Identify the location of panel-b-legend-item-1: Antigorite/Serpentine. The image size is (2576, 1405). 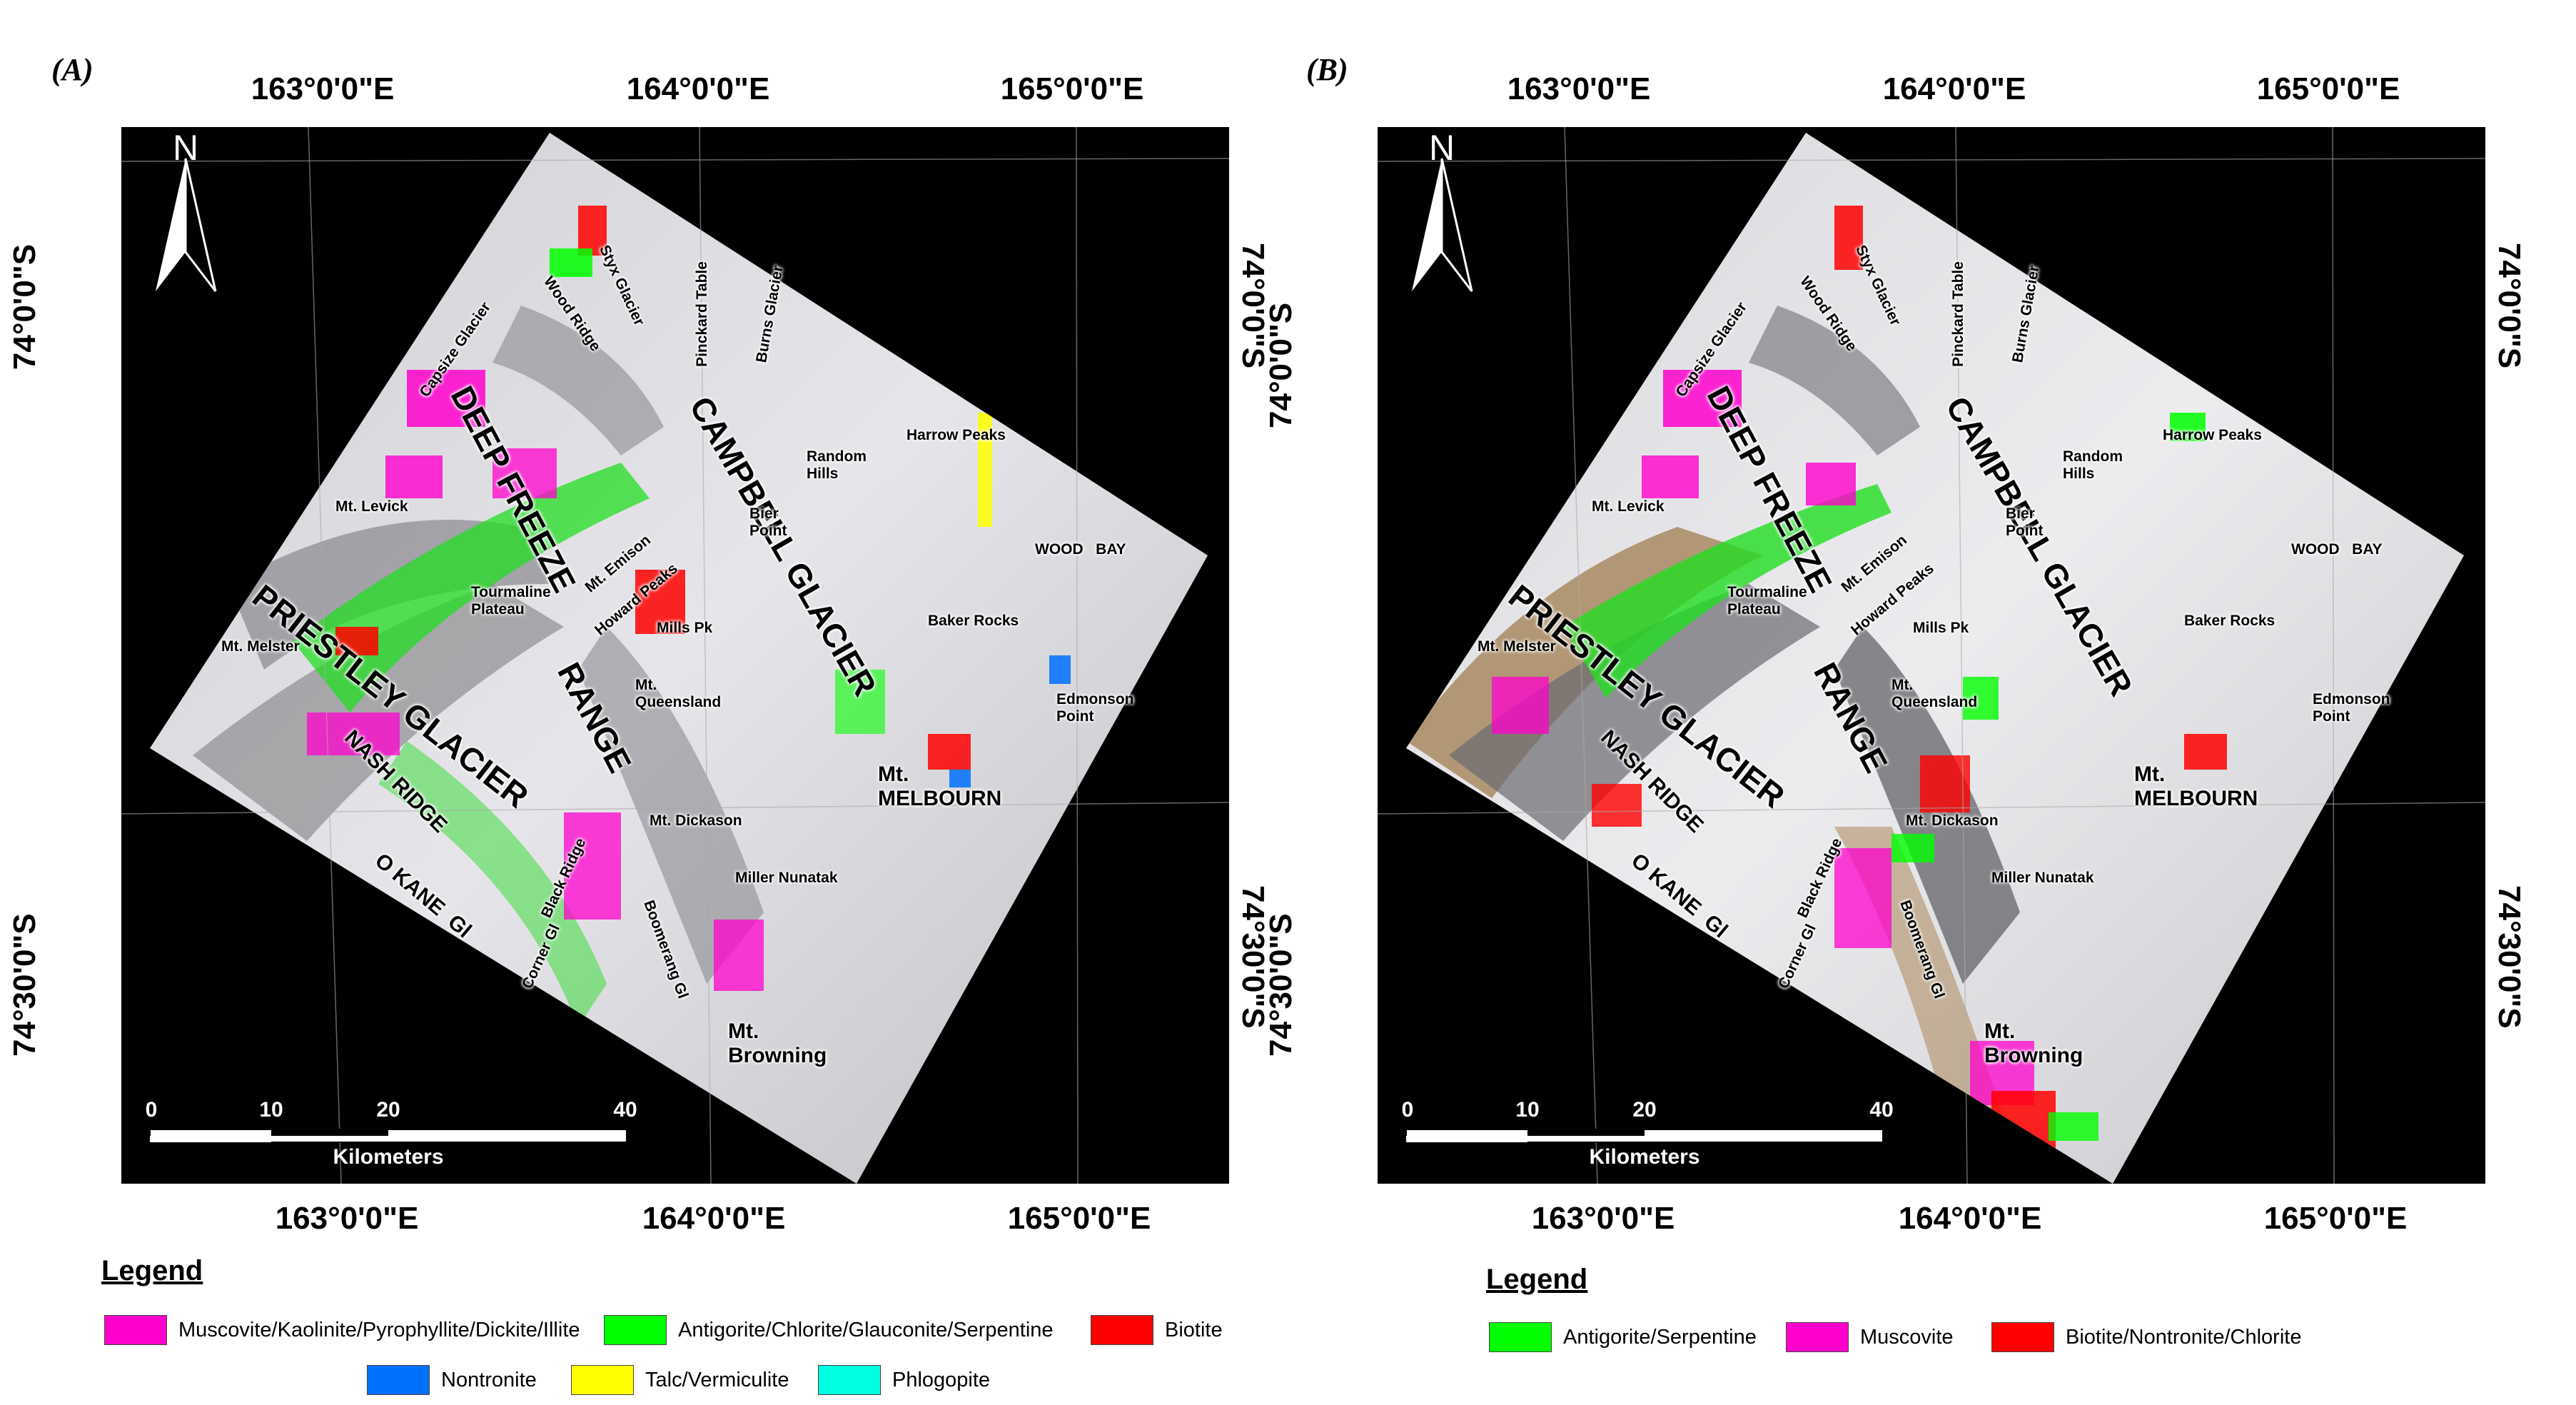
(1623, 1337).